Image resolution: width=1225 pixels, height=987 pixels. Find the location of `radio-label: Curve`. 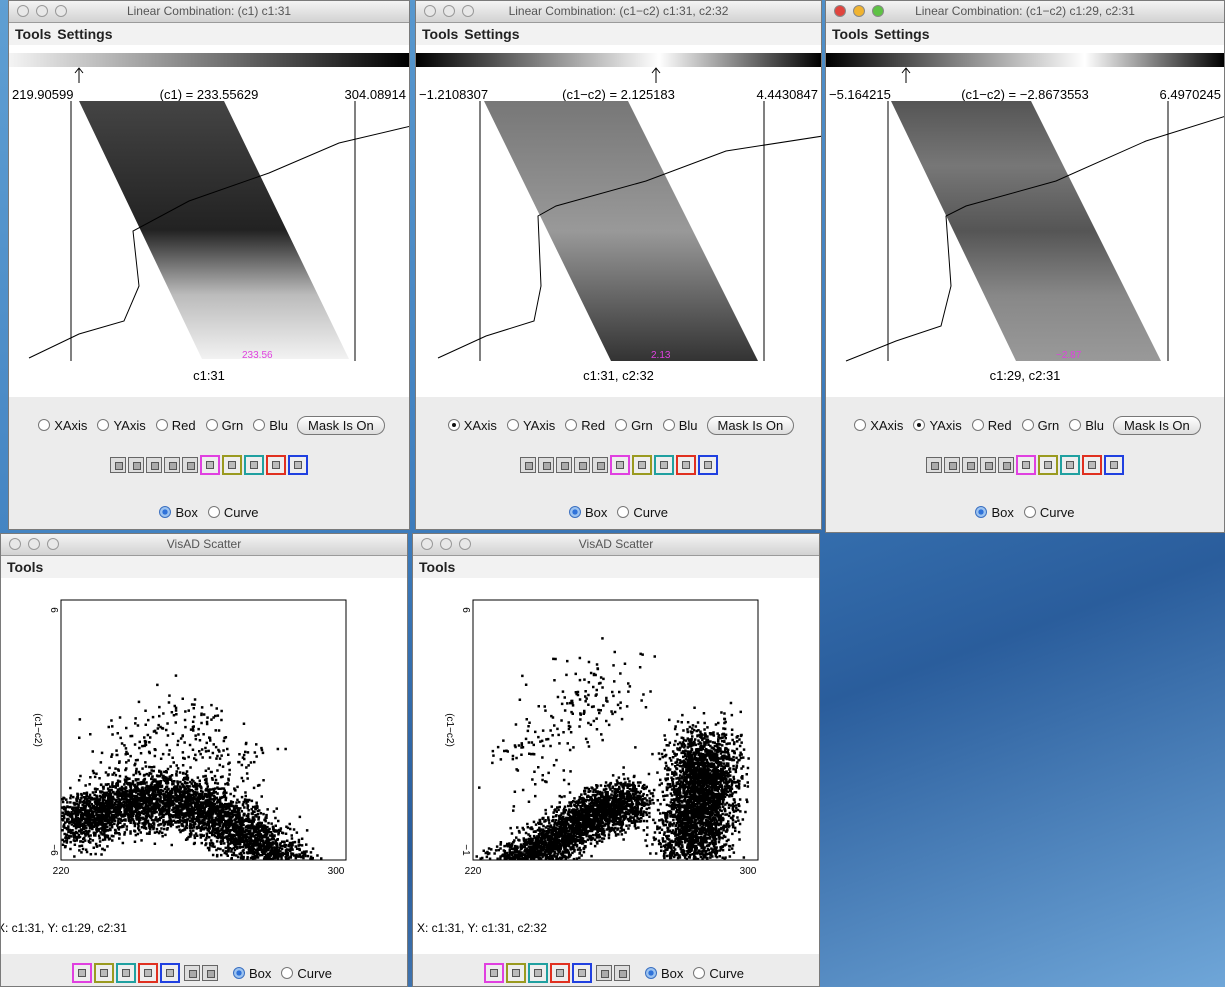

radio-label: Curve is located at coordinates (727, 973).